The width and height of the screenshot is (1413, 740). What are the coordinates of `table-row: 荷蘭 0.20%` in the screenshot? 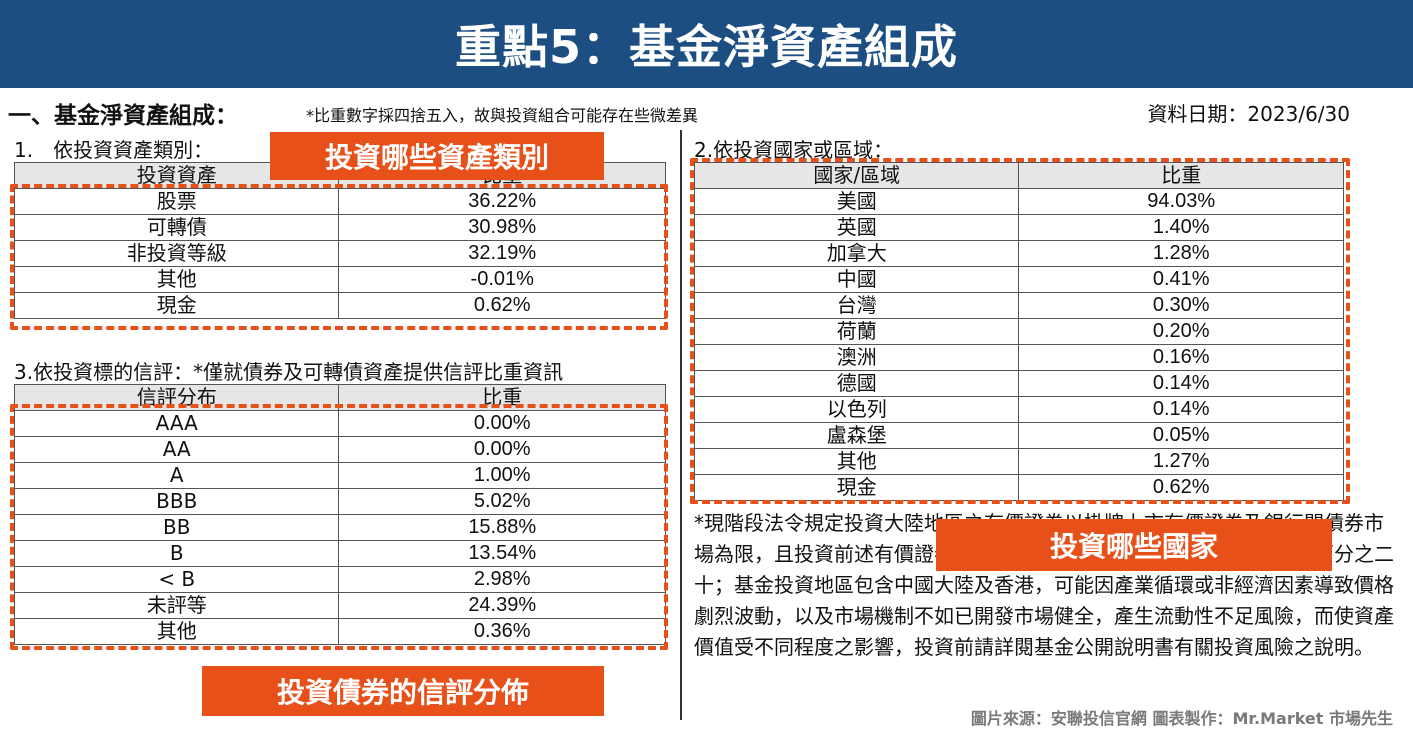 It's located at (1018, 331).